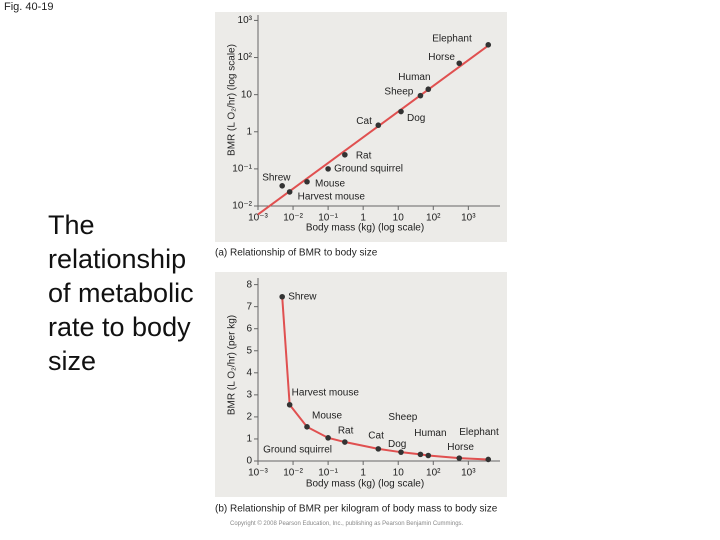 Image resolution: width=720 pixels, height=540 pixels. What do you see at coordinates (232, 100) in the screenshot?
I see `y-axis-label: BMR (L O₂/hr) (log scale)` at bounding box center [232, 100].